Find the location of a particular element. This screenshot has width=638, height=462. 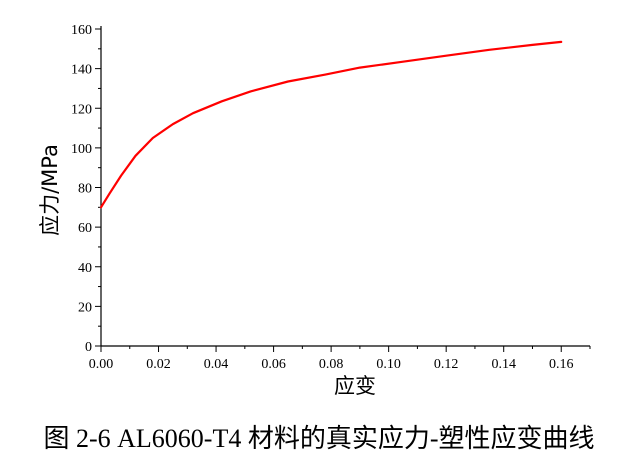

x-tick-label: 0.06 is located at coordinates (273, 364).